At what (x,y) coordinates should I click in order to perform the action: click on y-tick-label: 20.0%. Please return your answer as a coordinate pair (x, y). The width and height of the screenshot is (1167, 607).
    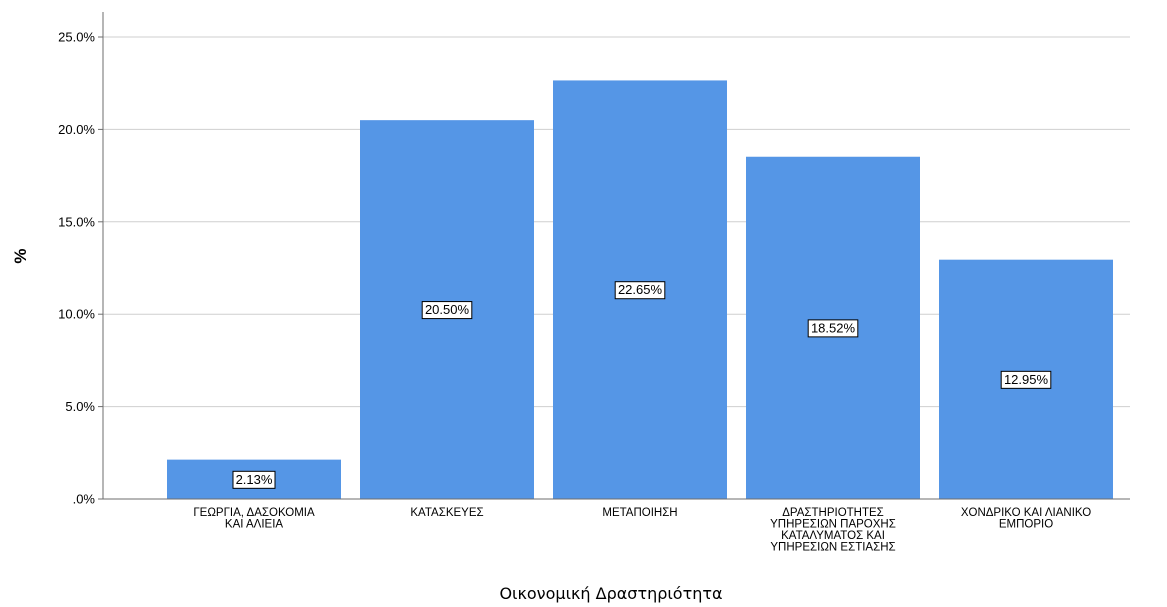
    Looking at the image, I should click on (76, 129).